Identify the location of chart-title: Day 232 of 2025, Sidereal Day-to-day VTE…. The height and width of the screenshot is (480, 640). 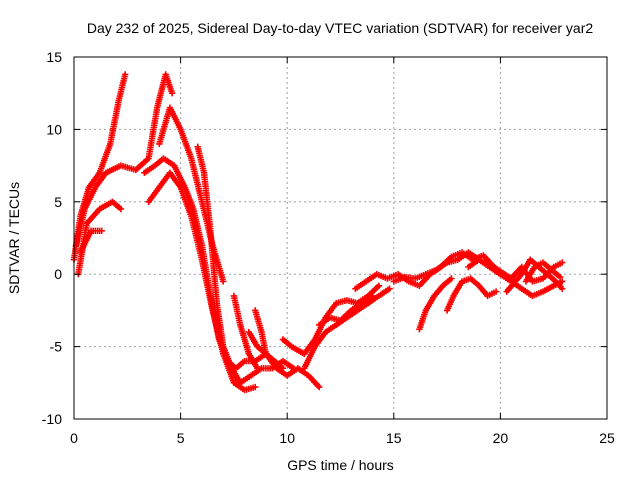
(340, 28).